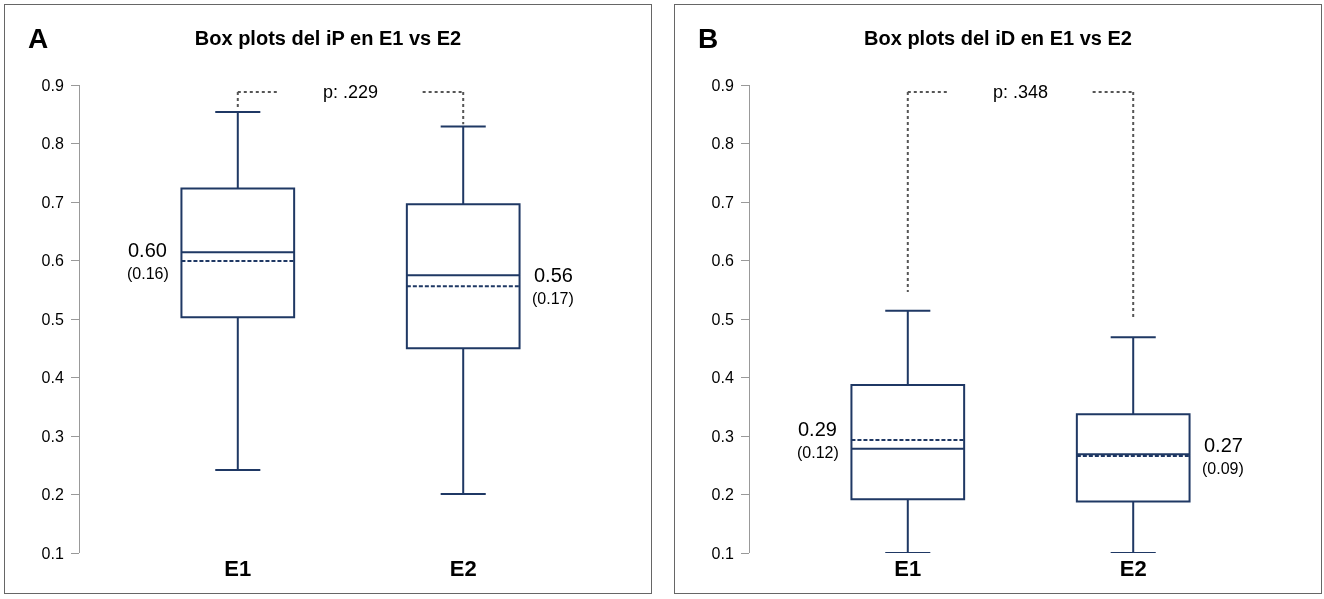 This screenshot has height=599, width=1324. What do you see at coordinates (998, 38) in the screenshot?
I see `chart-title: Box plots del iD en E1 vs E2` at bounding box center [998, 38].